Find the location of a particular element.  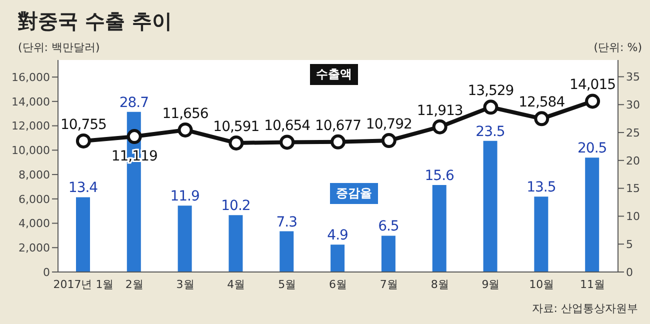

data-label: 10,654 is located at coordinates (287, 126).